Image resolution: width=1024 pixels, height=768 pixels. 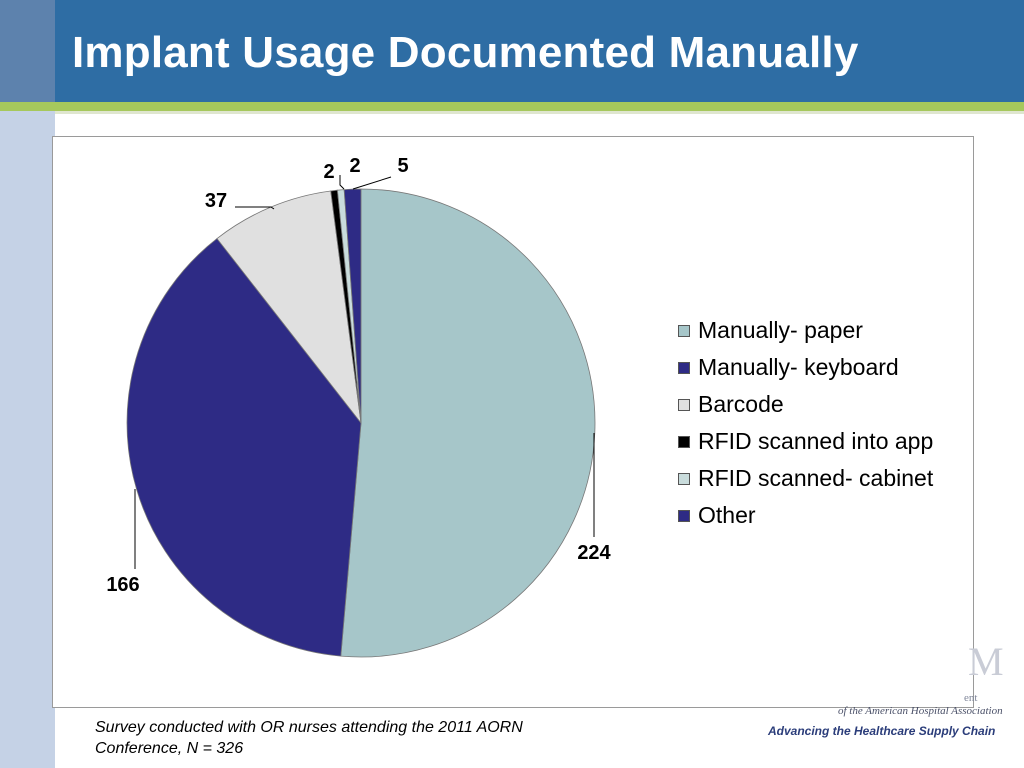 What do you see at coordinates (342, 182) in the screenshot?
I see `leader-line-rfid-scanned-cabinet` at bounding box center [342, 182].